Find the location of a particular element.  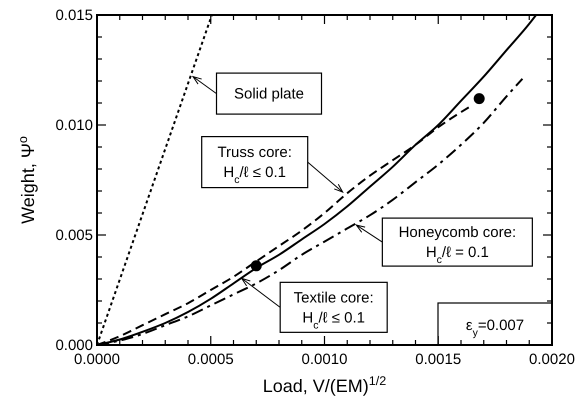

y-tick-label: 0.015 is located at coordinates (74, 15).